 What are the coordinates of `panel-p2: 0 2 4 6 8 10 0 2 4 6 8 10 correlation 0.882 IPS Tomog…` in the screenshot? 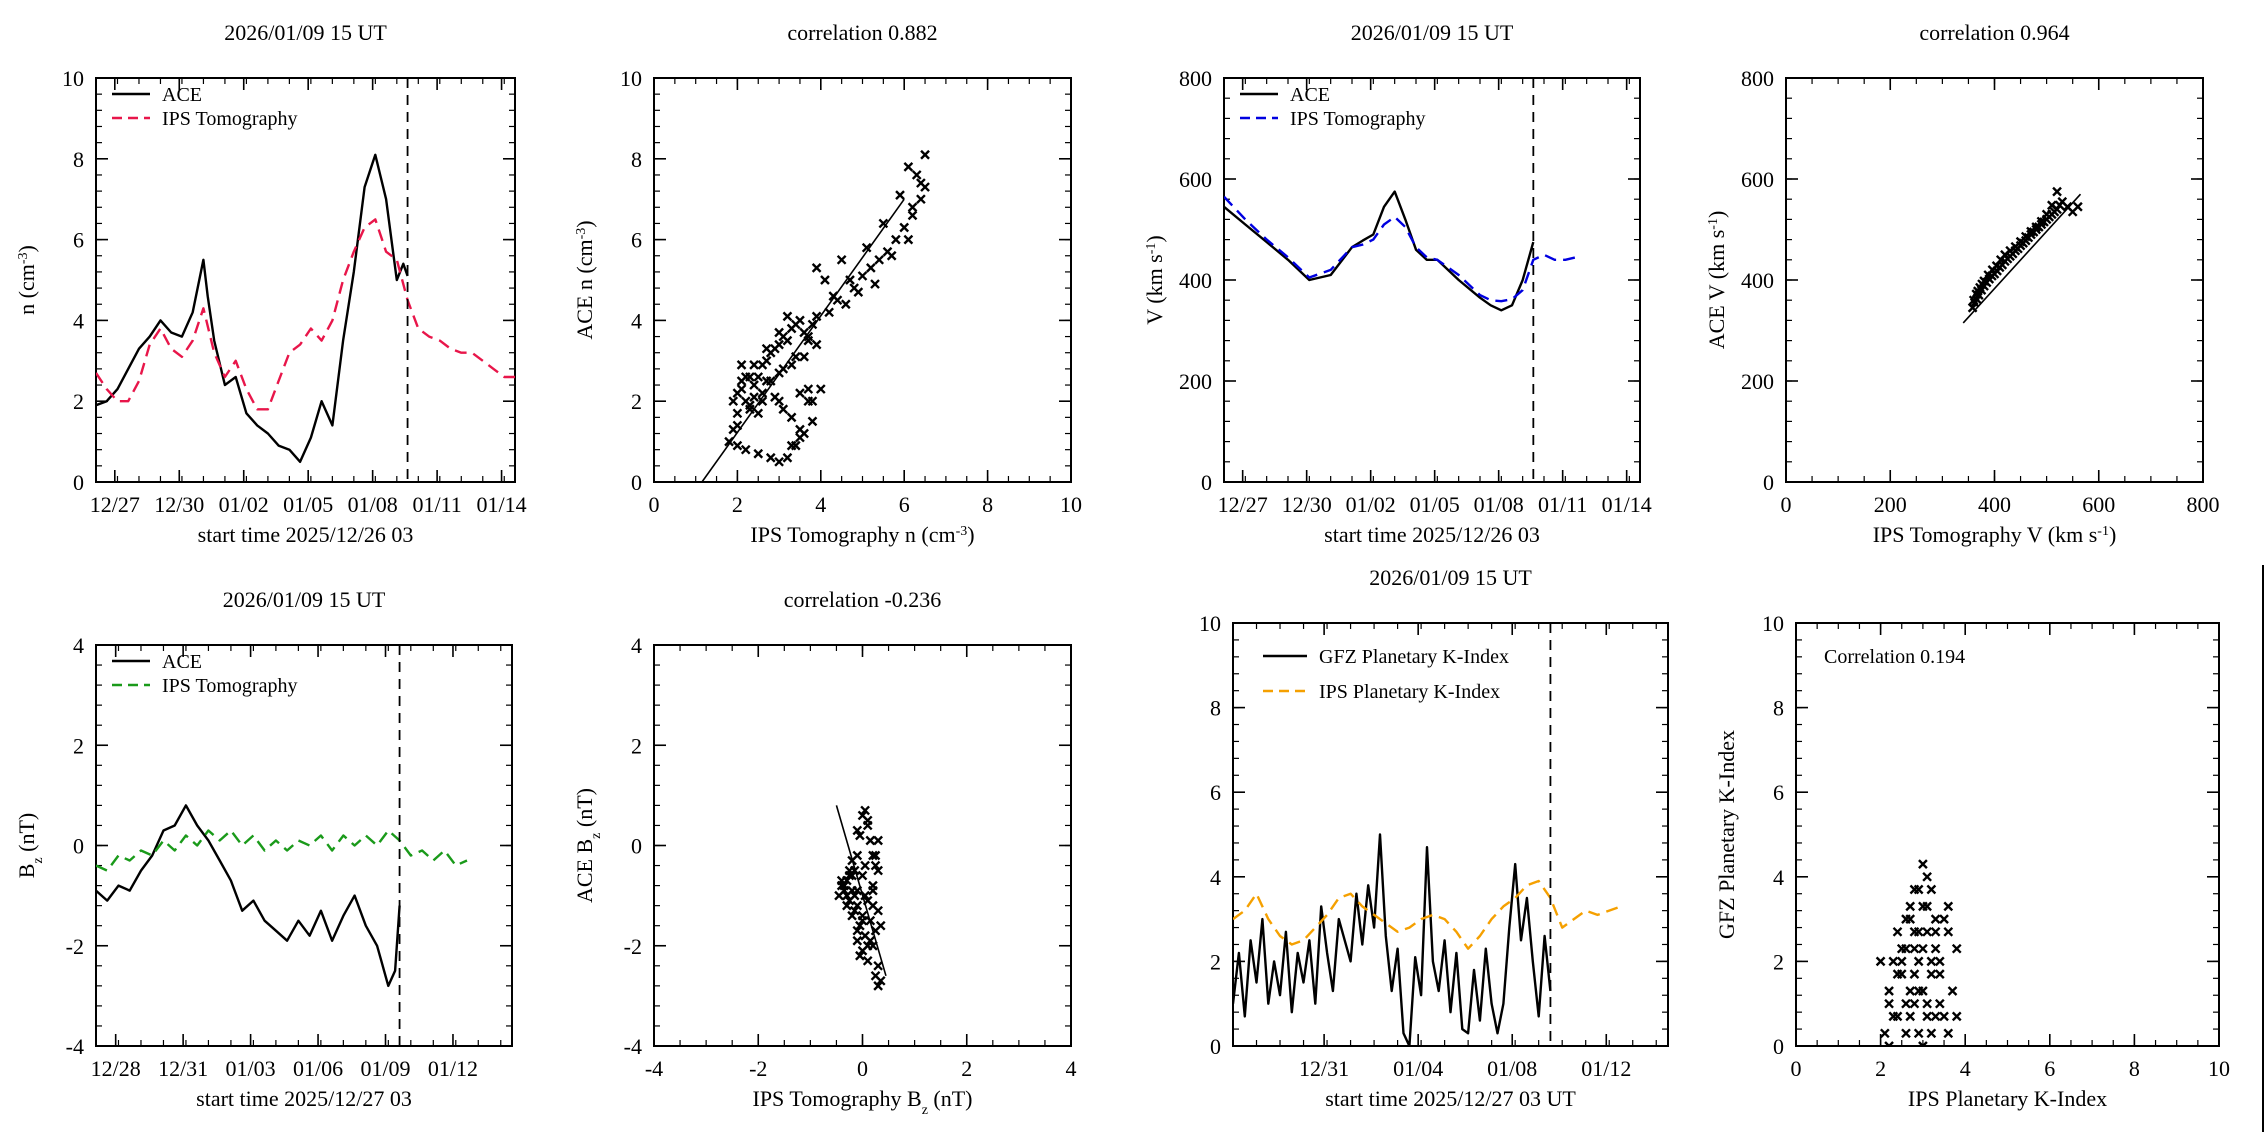 It's located at (827, 283).